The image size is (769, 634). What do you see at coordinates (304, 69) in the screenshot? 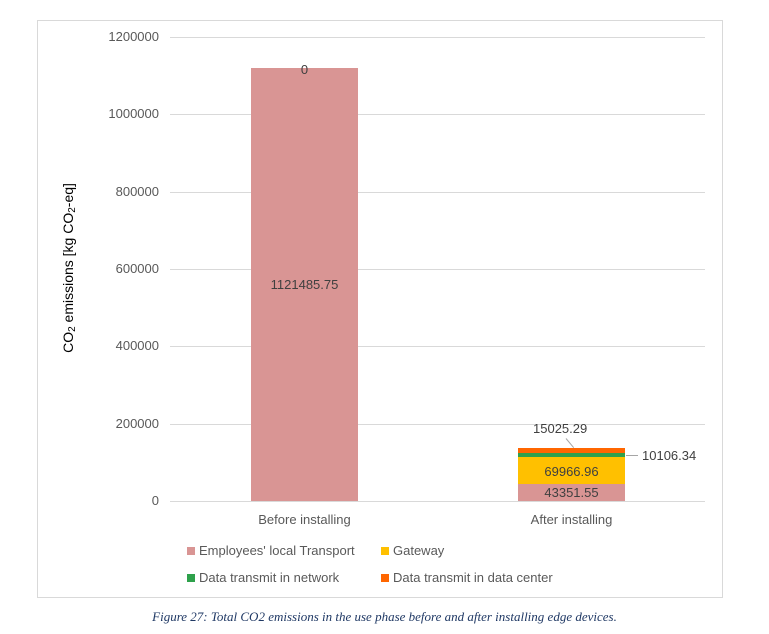
I see `data-label-before-top: 0` at bounding box center [304, 69].